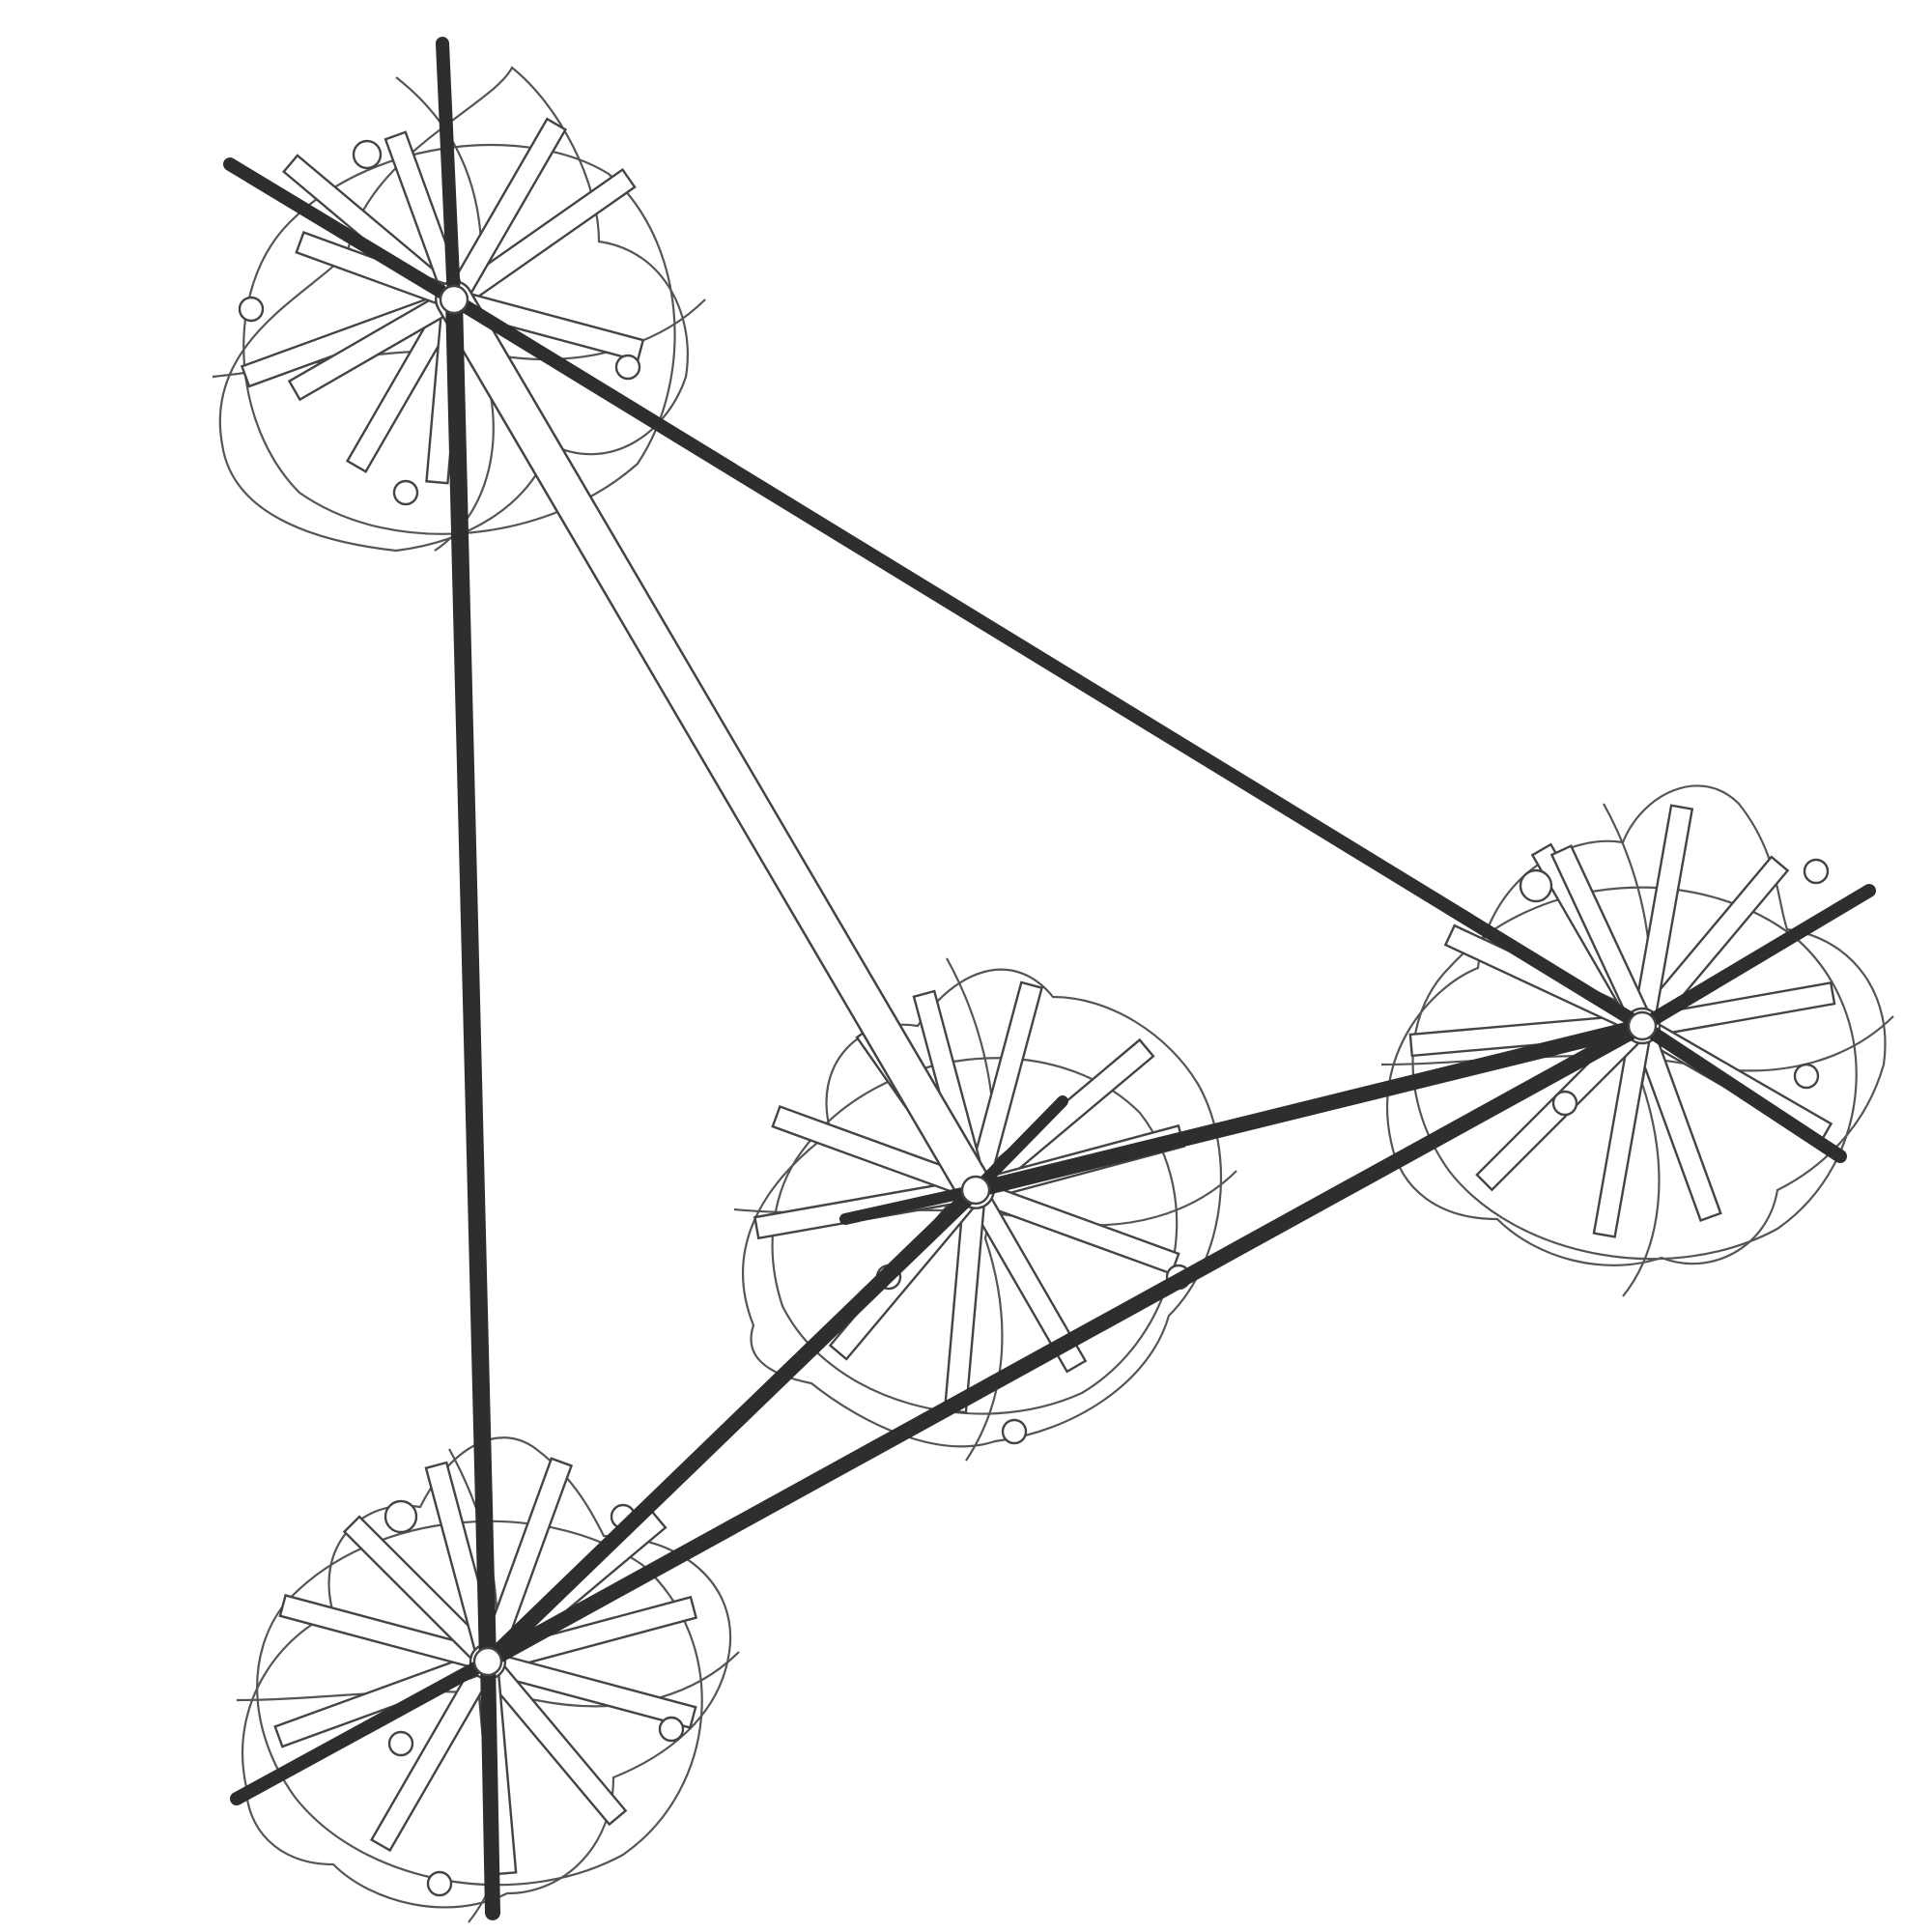 The height and width of the screenshot is (1932, 1932). What do you see at coordinates (362, 1730) in the screenshot?
I see `rod-extension-bottom-left` at bounding box center [362, 1730].